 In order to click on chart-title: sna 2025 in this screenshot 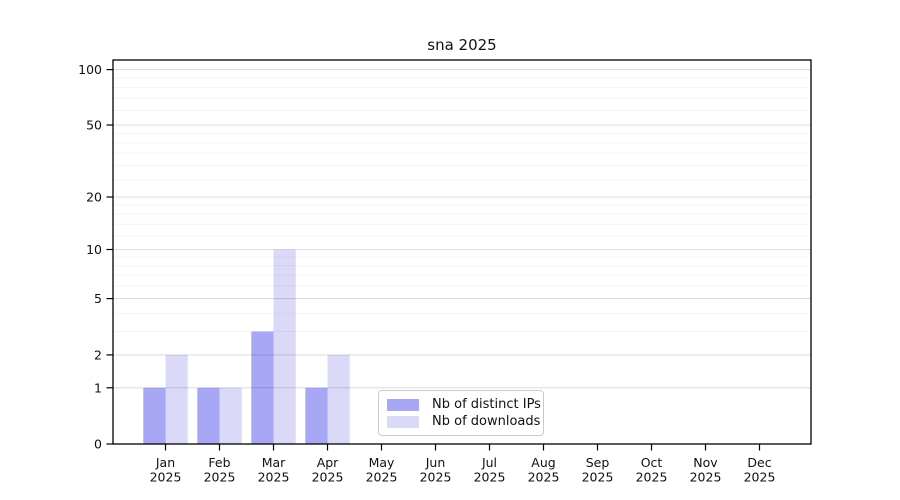, I will do `click(462, 45)`.